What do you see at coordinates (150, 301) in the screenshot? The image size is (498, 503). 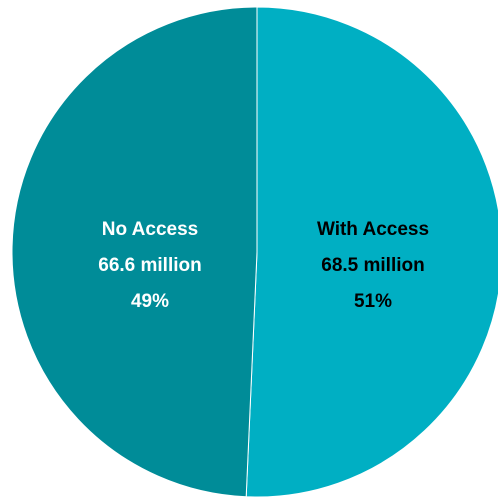 I see `no-access-percent: 49%` at bounding box center [150, 301].